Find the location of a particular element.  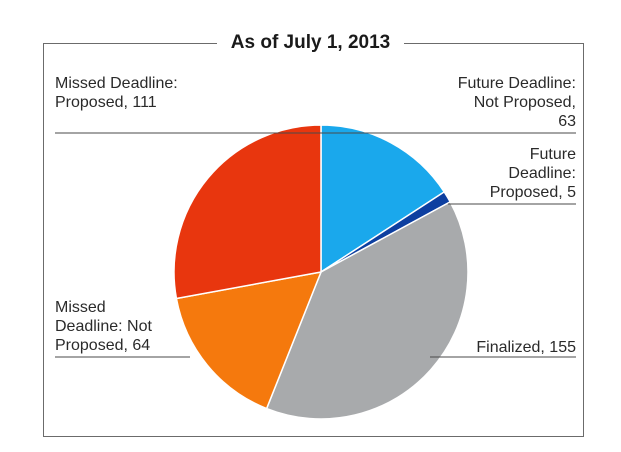

label-missed-proposed: Missed Deadline: Proposed, 111 is located at coordinates (116, 93).